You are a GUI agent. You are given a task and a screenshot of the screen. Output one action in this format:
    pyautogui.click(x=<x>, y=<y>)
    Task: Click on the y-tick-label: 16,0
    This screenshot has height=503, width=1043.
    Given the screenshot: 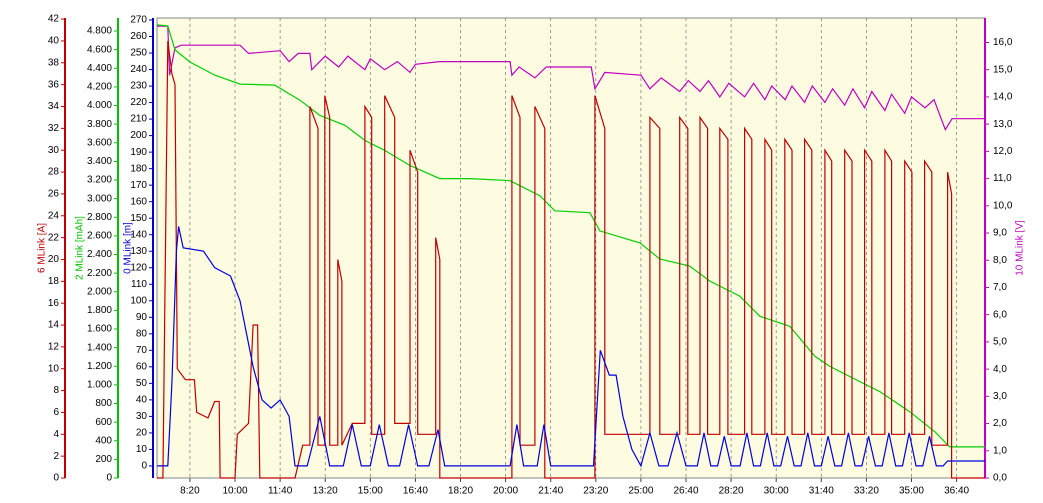 What is the action you would take?
    pyautogui.click(x=1003, y=42)
    